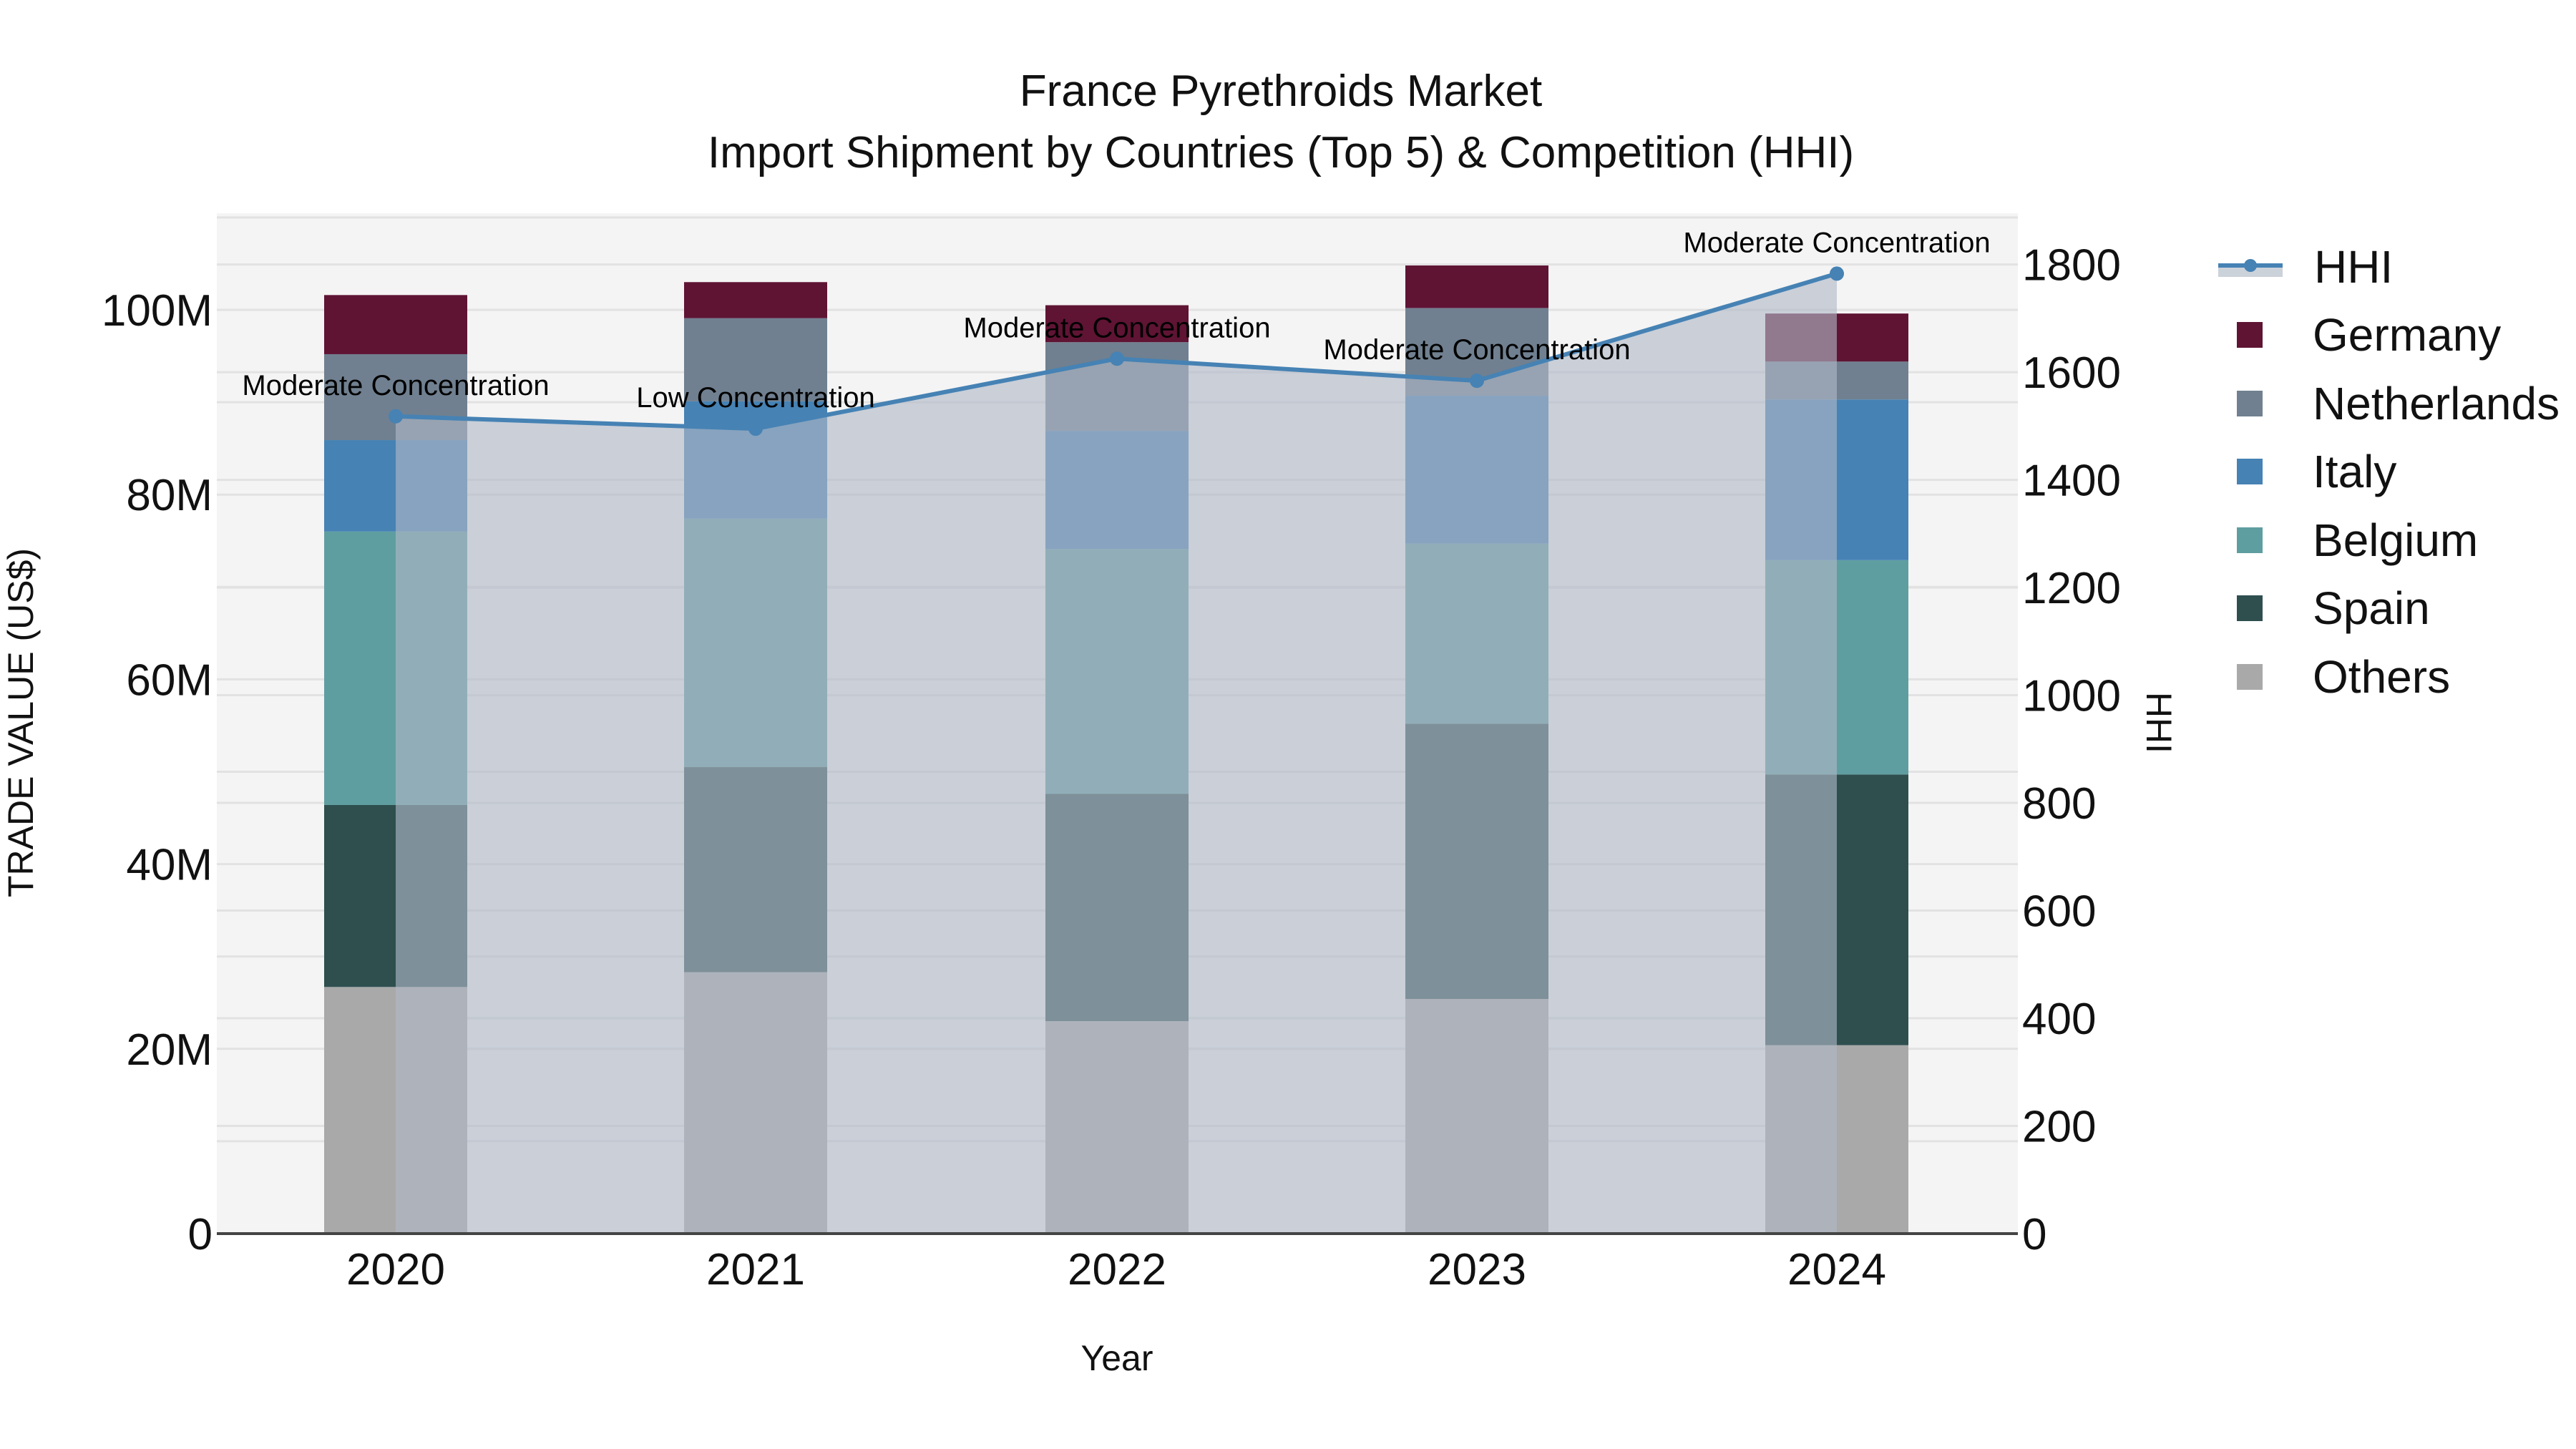 Image resolution: width=2576 pixels, height=1449 pixels. What do you see at coordinates (2354, 266) in the screenshot?
I see `legend-label: HHI` at bounding box center [2354, 266].